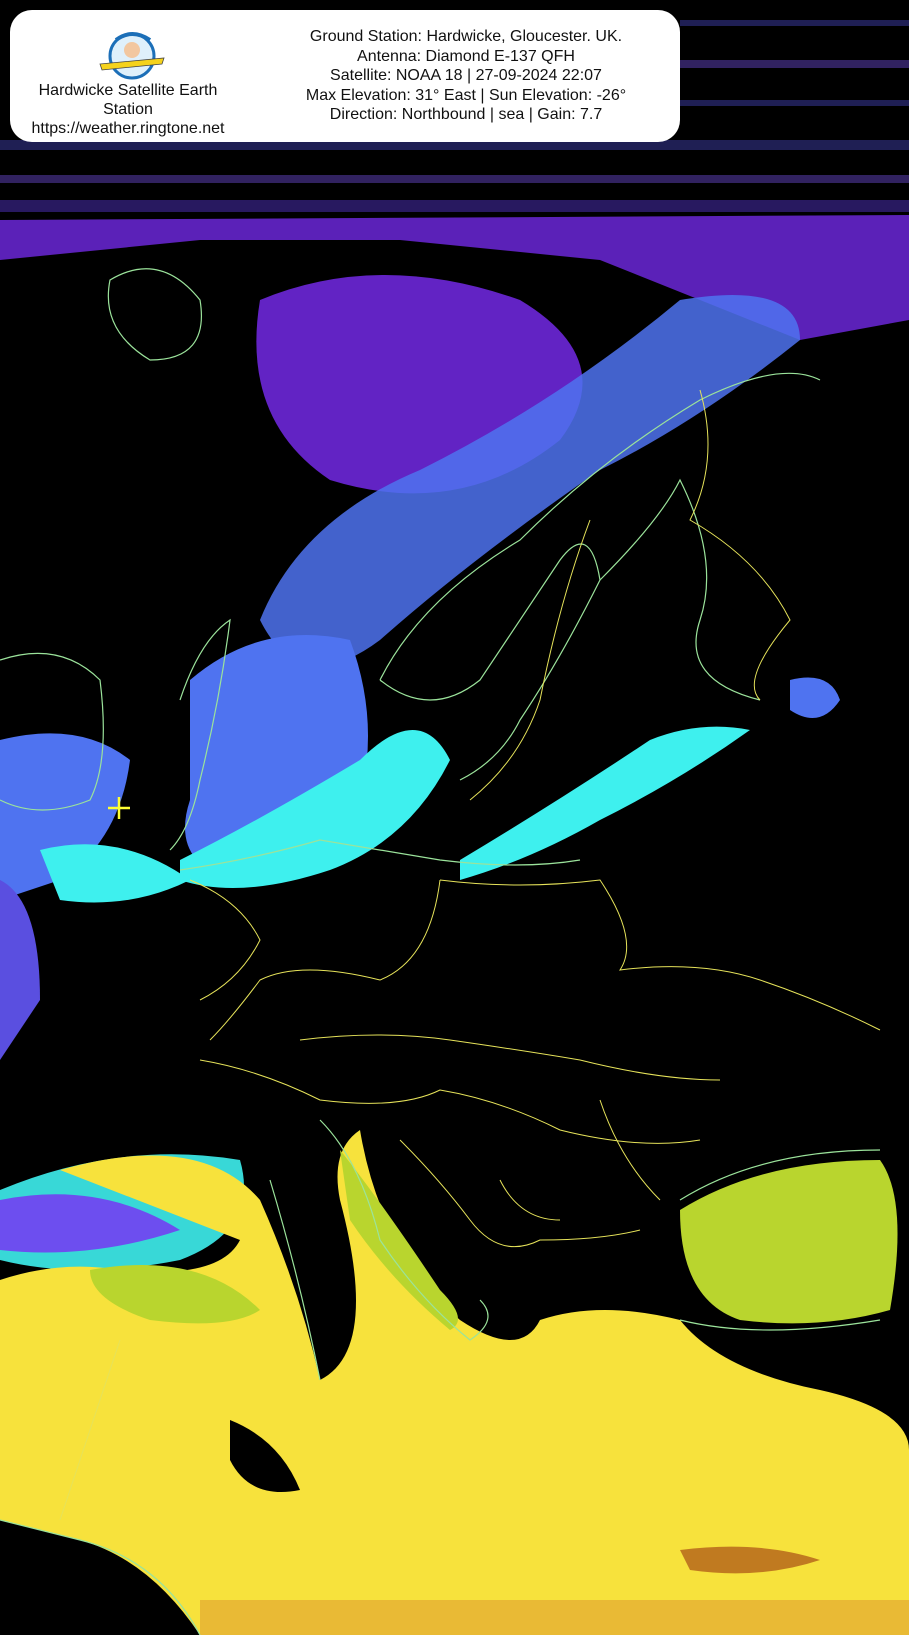 The width and height of the screenshot is (909, 1635). I want to click on logo-icon, so click(132, 56).